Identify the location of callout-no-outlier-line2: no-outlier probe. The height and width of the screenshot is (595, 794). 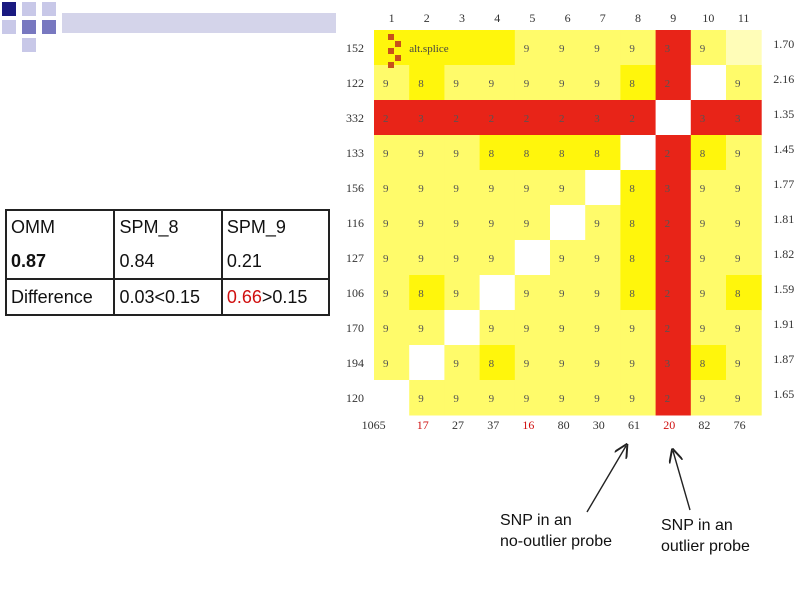
(556, 541).